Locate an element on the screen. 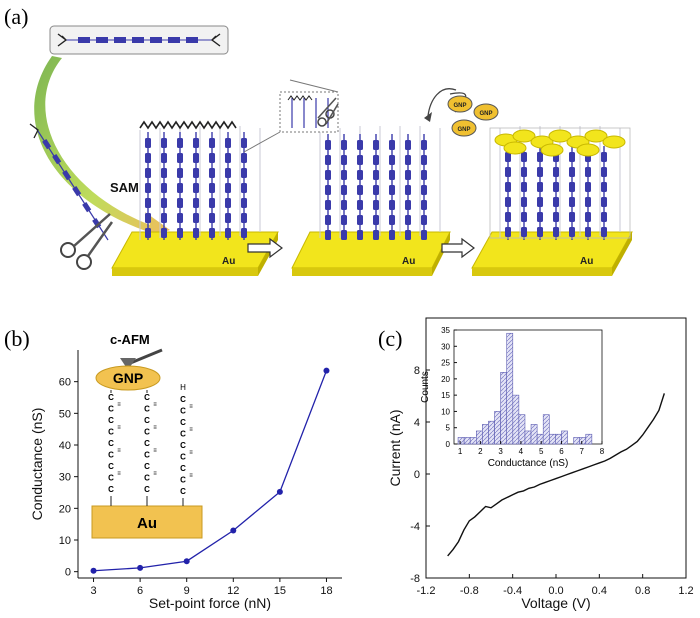  x-tick-label: 0.8 is located at coordinates (642, 591).